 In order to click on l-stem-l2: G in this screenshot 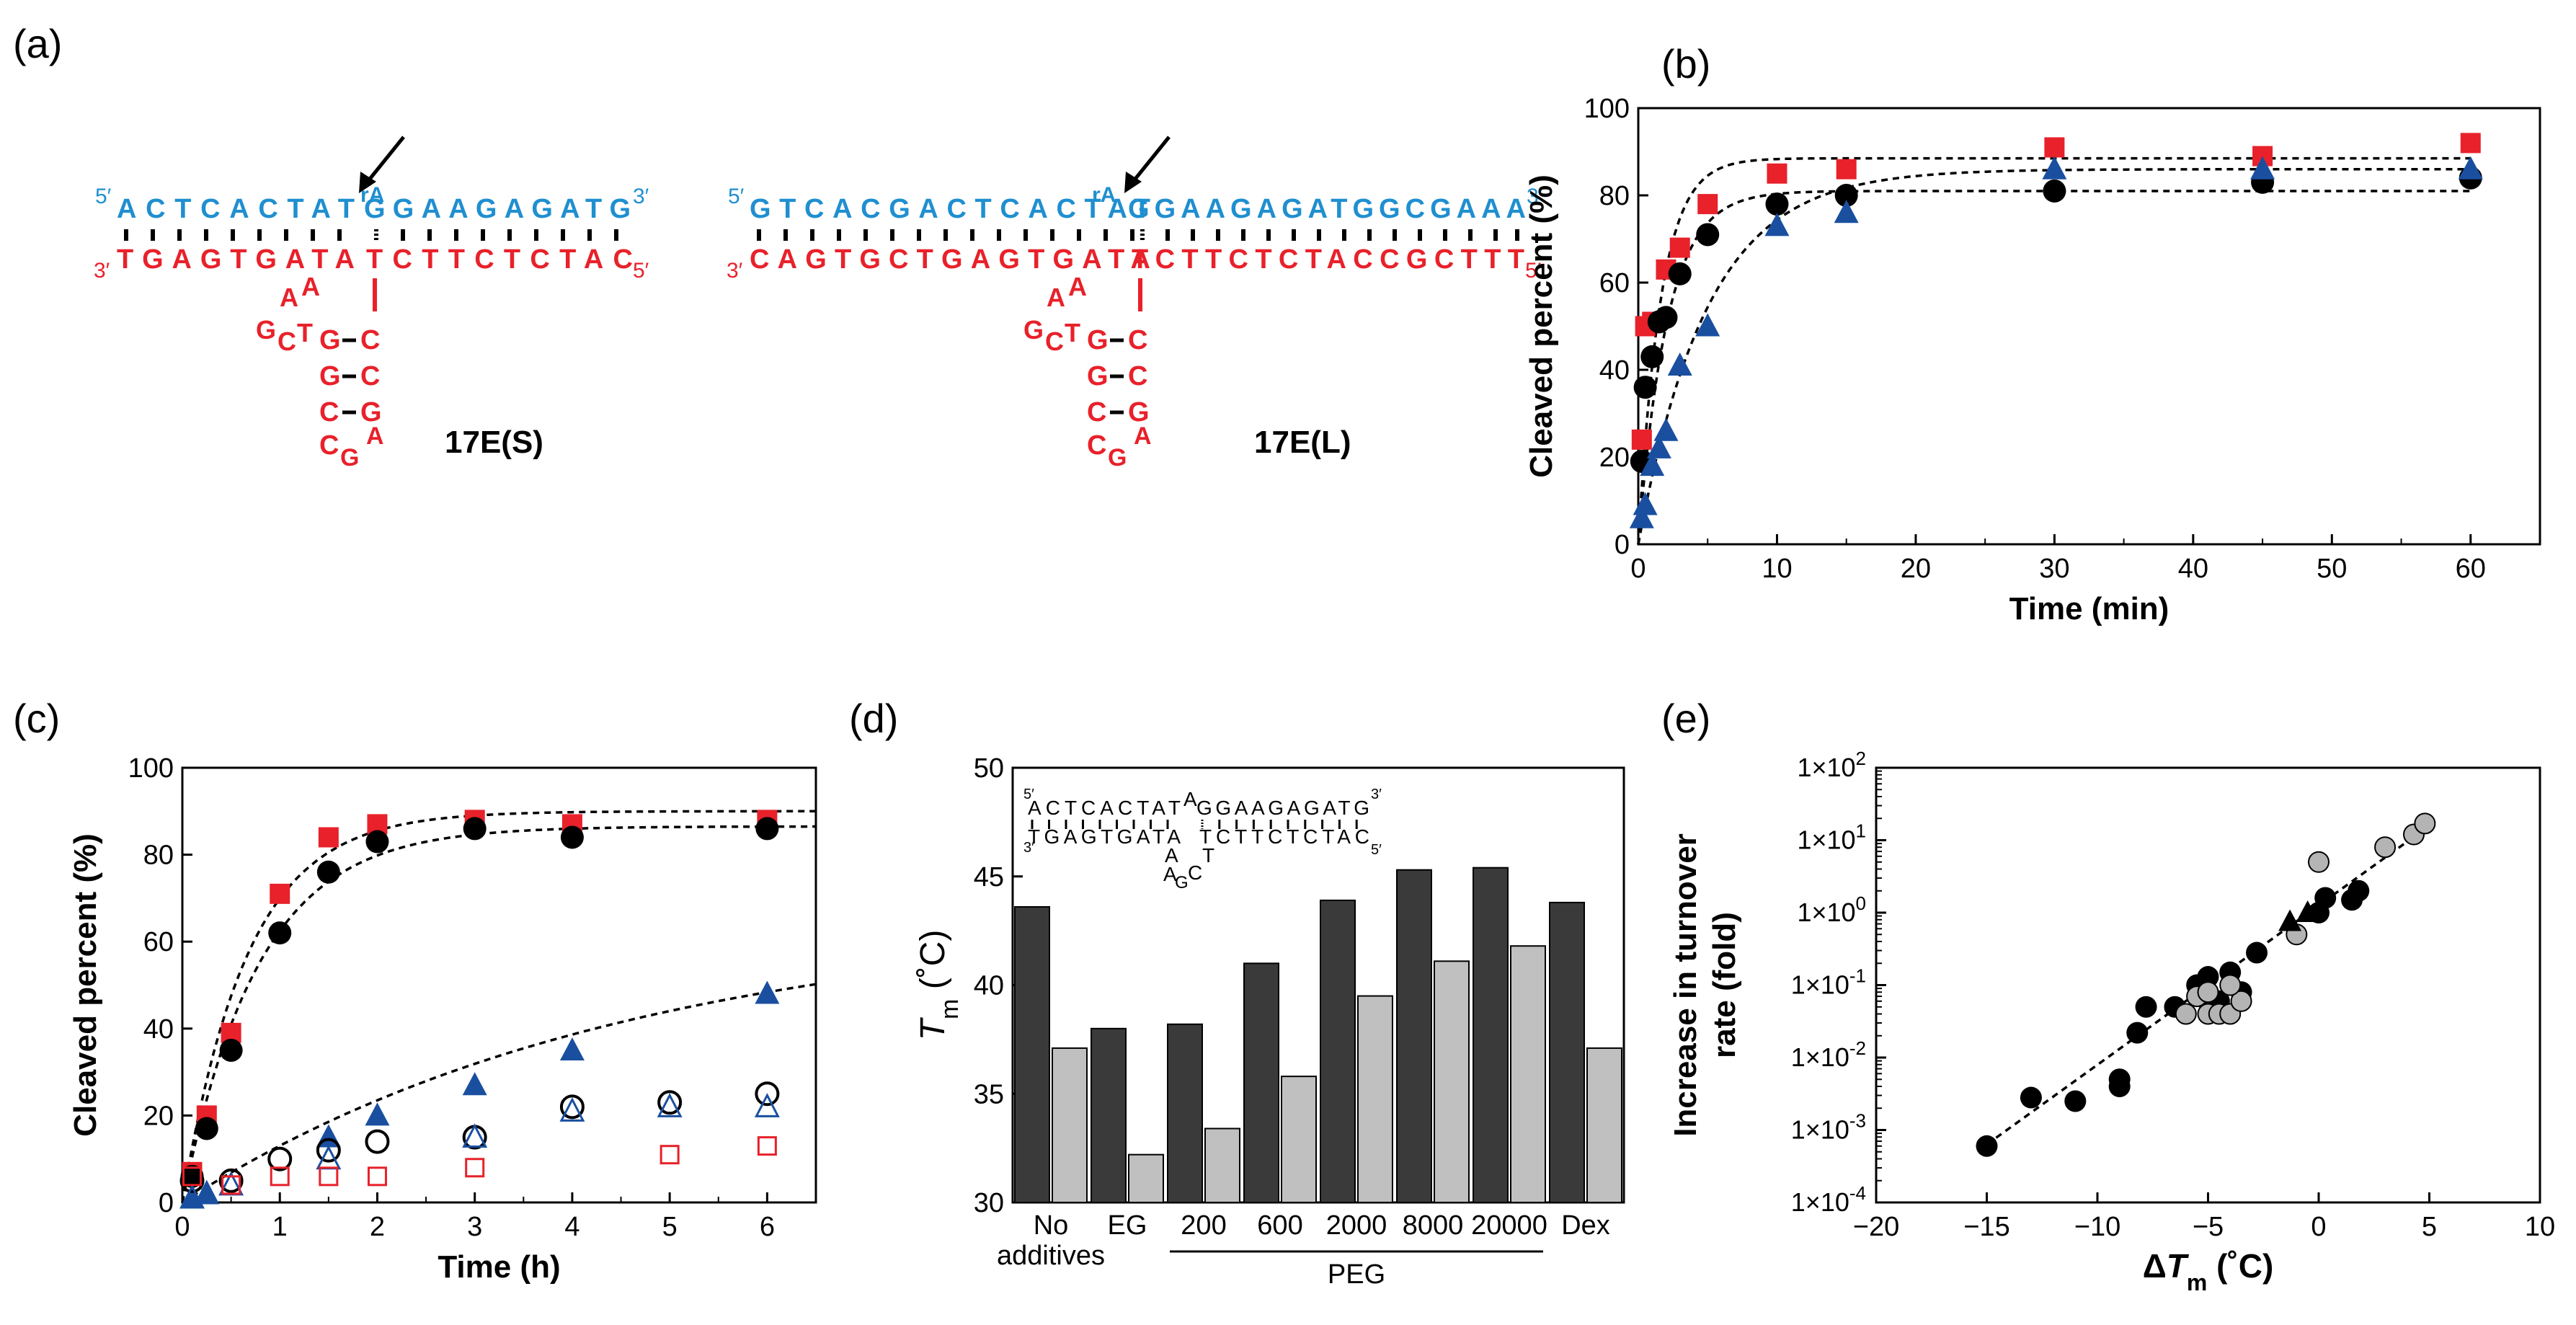, I will do `click(1098, 376)`.